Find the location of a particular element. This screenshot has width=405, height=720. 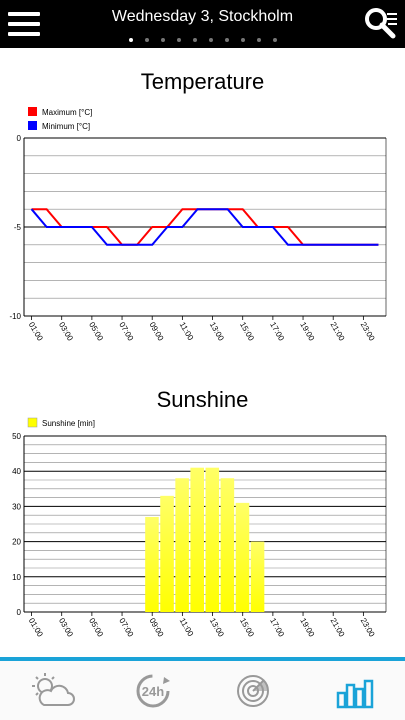

temperature-legend-label: Maximum [°C] is located at coordinates (67, 112).